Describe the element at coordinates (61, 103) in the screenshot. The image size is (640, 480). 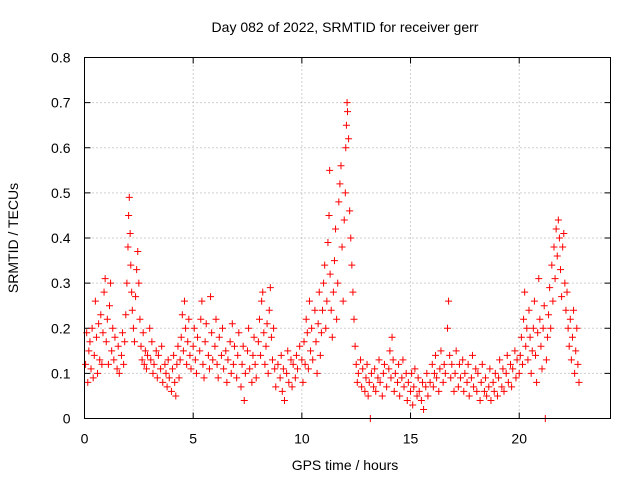
I see `y-tick-label: 0.7` at that location.